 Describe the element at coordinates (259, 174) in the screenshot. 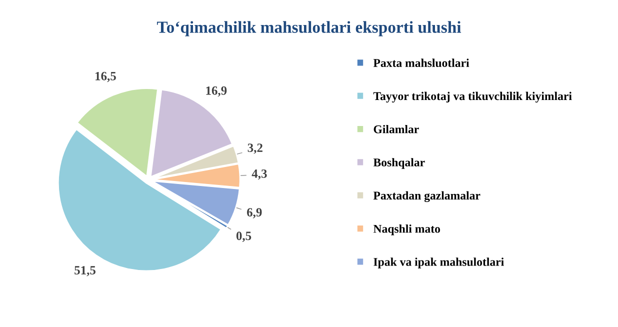

I see `data-label: 4,3` at that location.